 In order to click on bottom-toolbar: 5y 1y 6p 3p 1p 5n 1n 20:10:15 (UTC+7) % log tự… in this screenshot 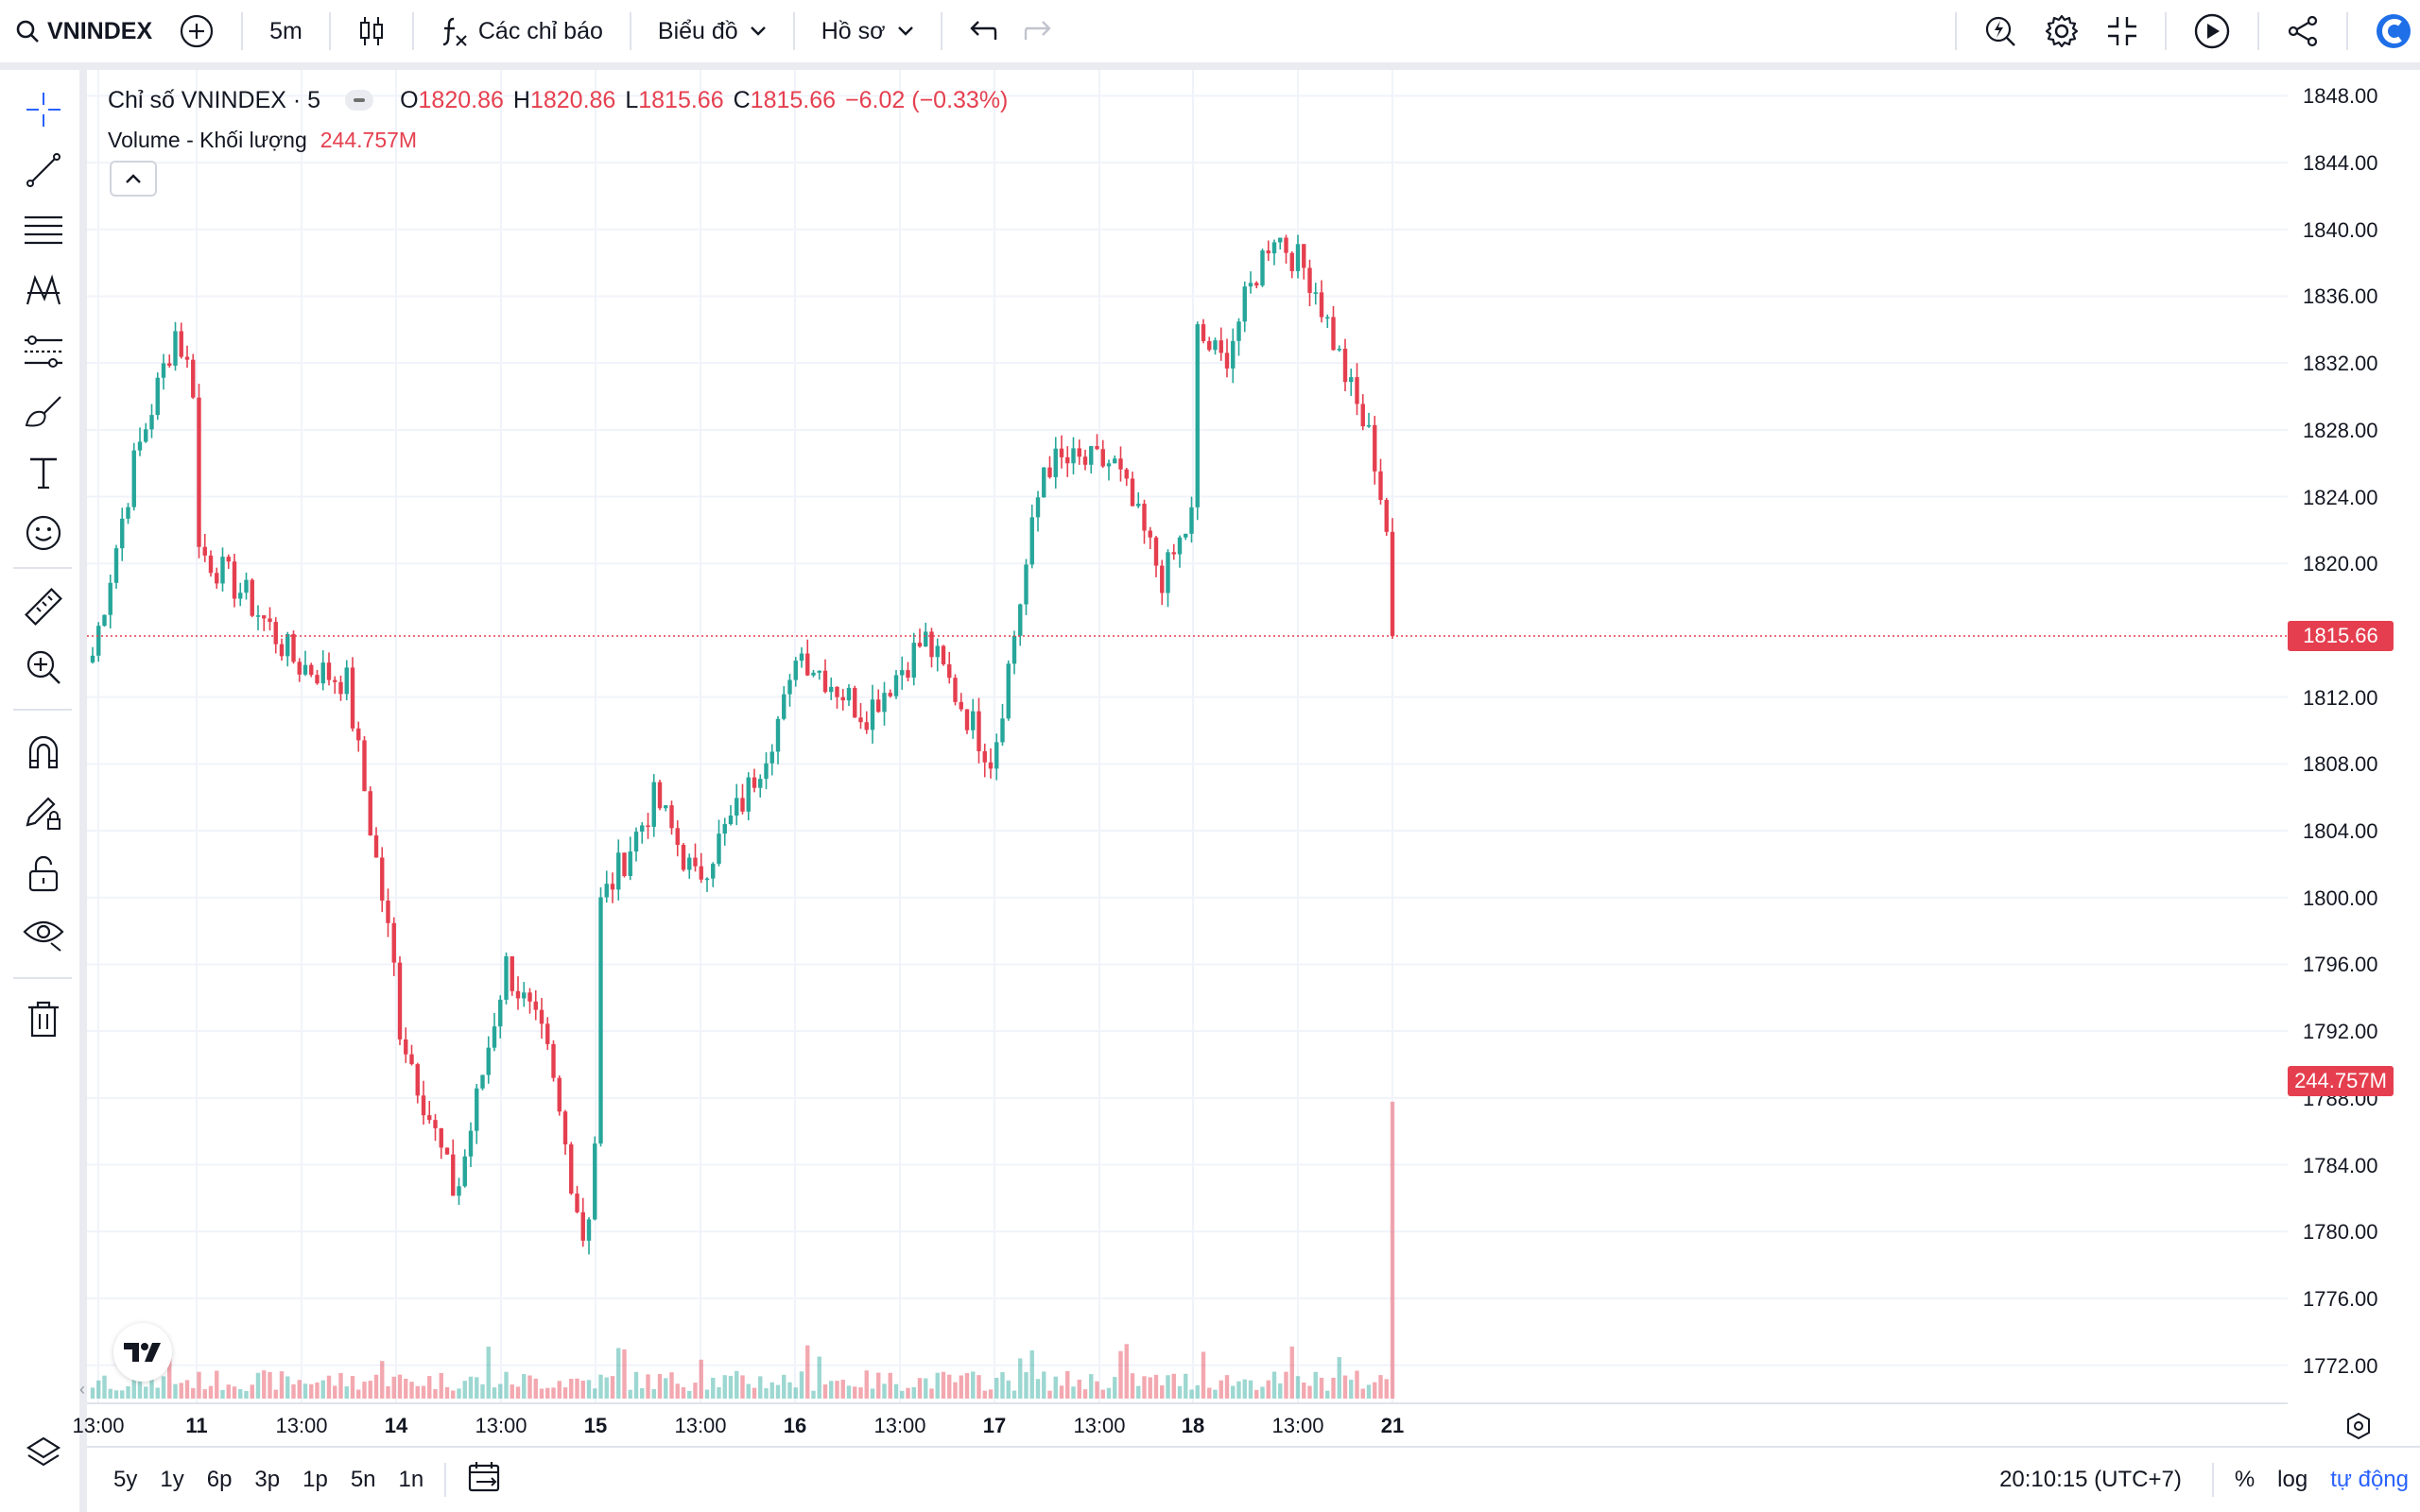, I will do `click(1253, 1479)`.